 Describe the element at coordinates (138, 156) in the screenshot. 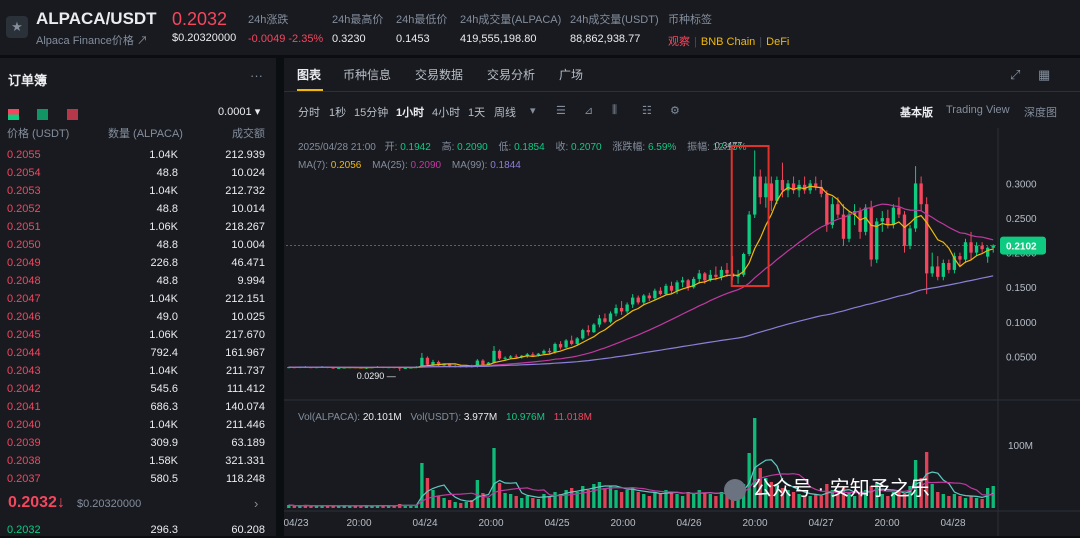

I see `ask-row: 0.2055 1.04K 212.939` at that location.